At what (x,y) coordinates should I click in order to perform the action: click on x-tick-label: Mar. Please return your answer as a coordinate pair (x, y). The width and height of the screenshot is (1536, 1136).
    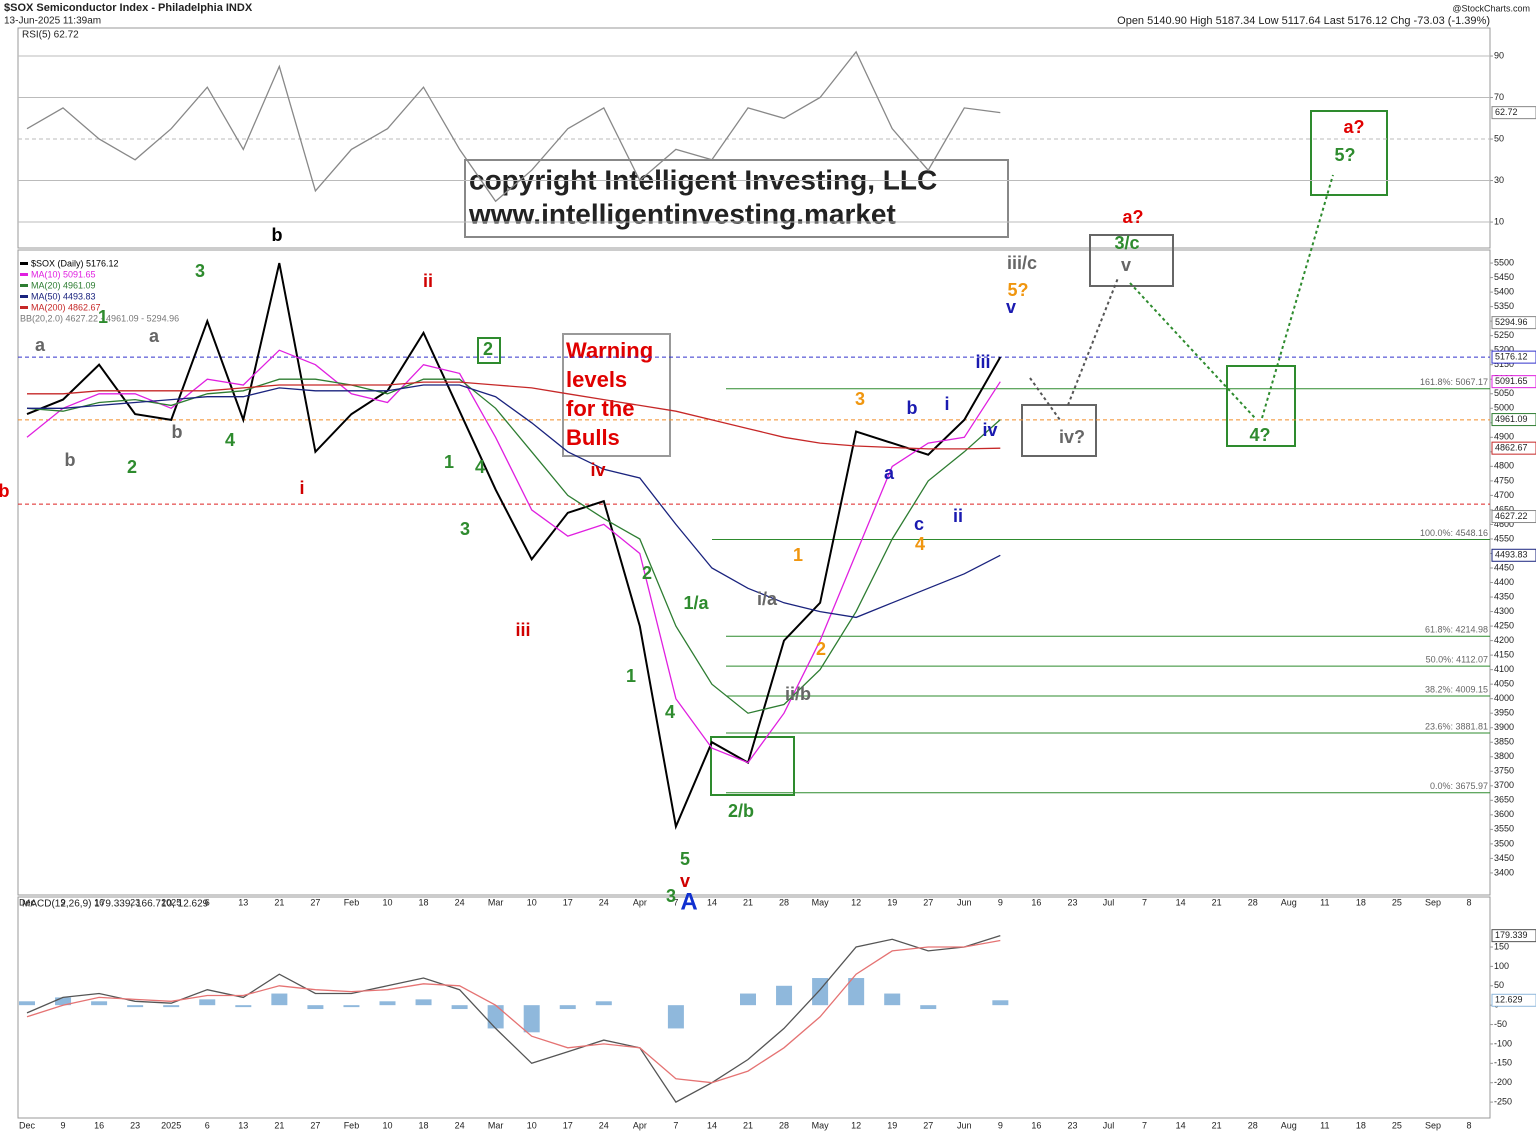
    Looking at the image, I should click on (496, 1125).